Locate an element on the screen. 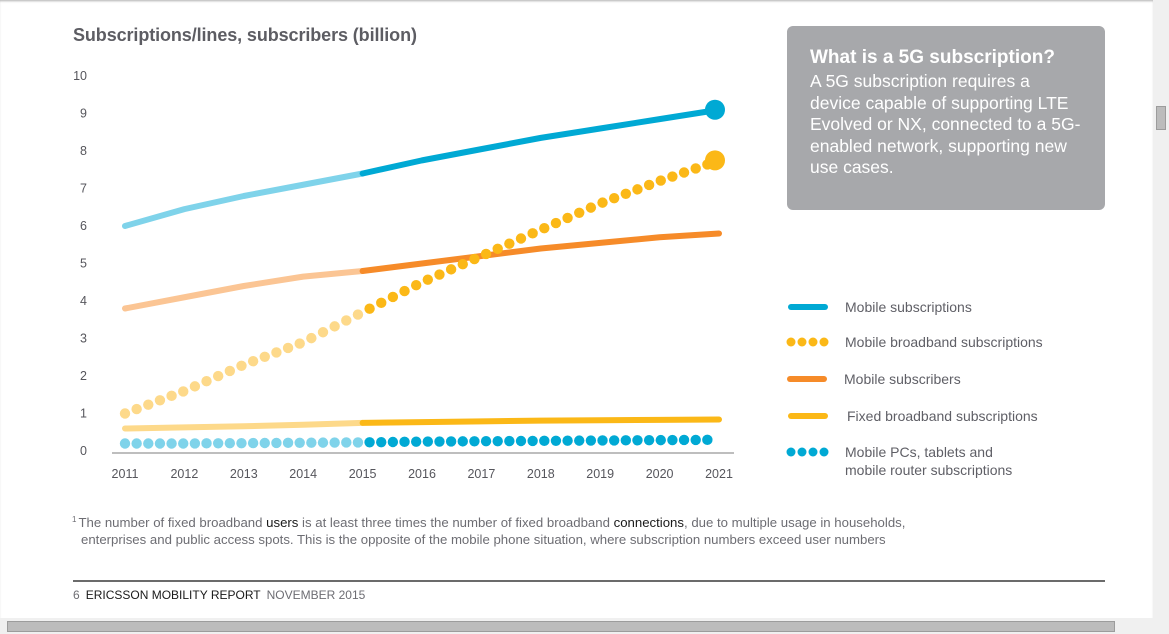  legend-swatch-dotted-yellow is located at coordinates (807, 342).